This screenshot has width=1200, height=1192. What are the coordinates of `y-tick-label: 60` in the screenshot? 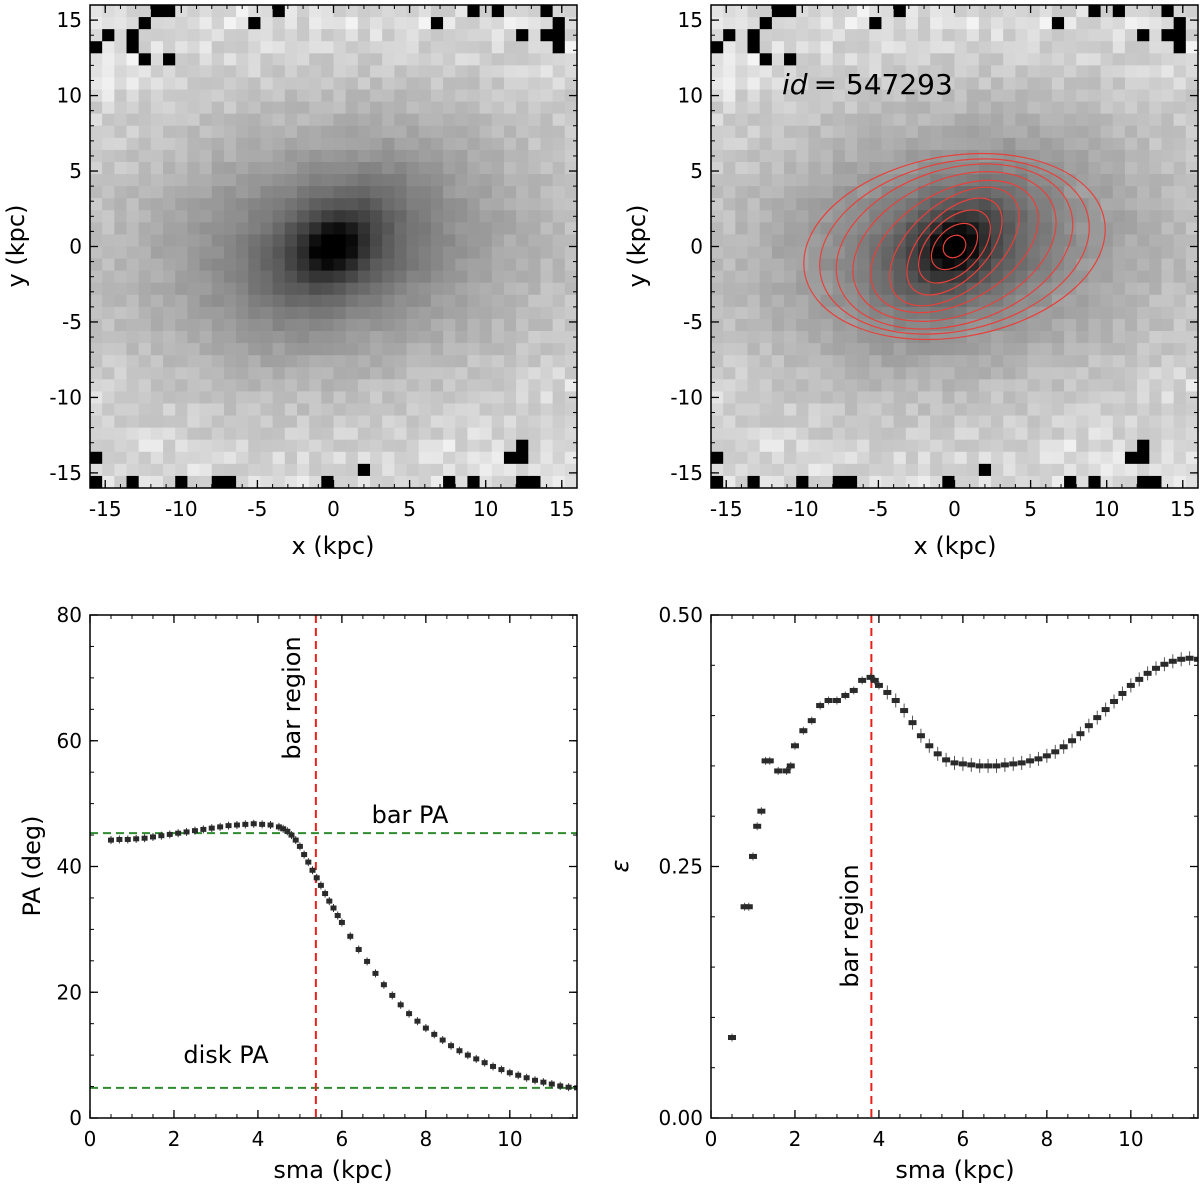 It's located at (69, 741).